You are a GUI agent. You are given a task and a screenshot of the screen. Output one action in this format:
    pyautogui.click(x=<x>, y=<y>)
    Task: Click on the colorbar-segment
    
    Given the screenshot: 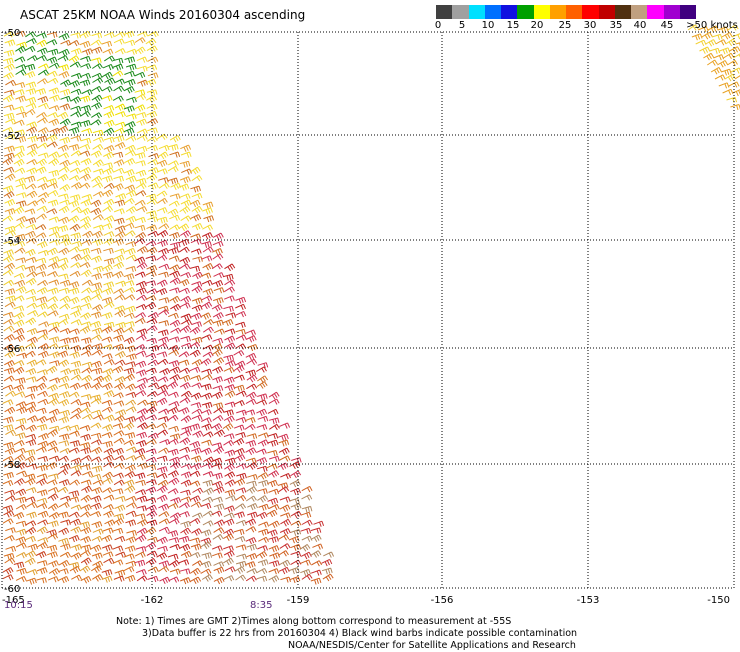 What is the action you would take?
    pyautogui.click(x=557, y=12)
    